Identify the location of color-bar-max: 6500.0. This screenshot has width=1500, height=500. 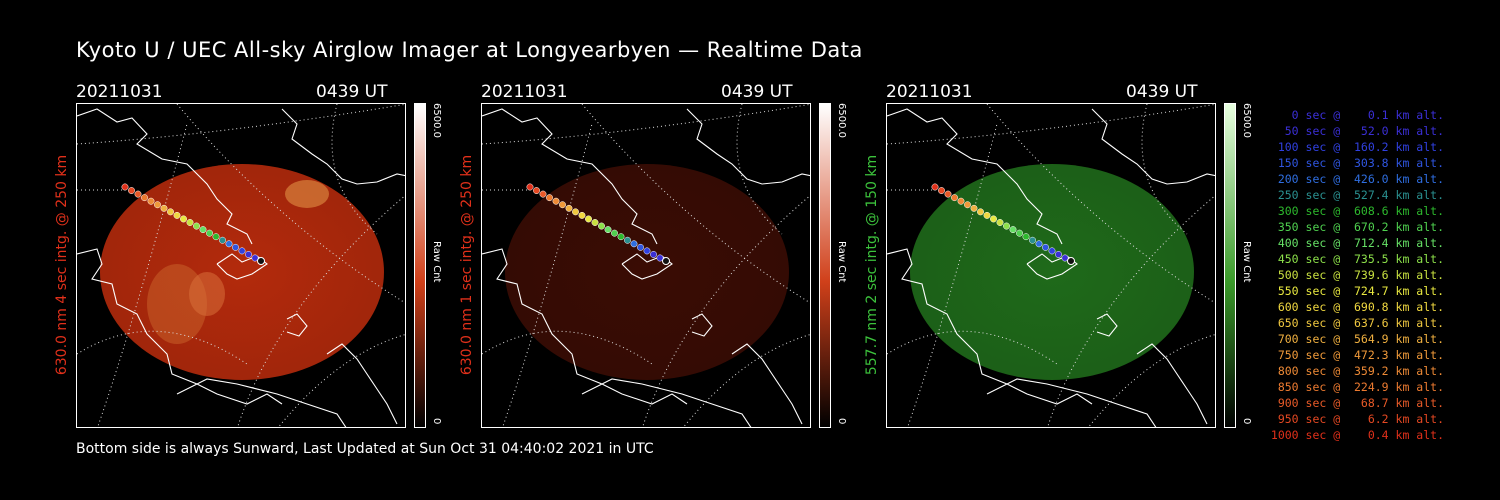
(841, 120).